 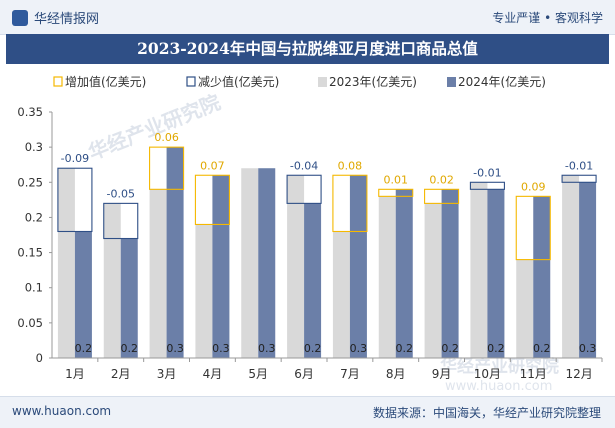 I want to click on x-tick-label: 1月, so click(x=75, y=374).